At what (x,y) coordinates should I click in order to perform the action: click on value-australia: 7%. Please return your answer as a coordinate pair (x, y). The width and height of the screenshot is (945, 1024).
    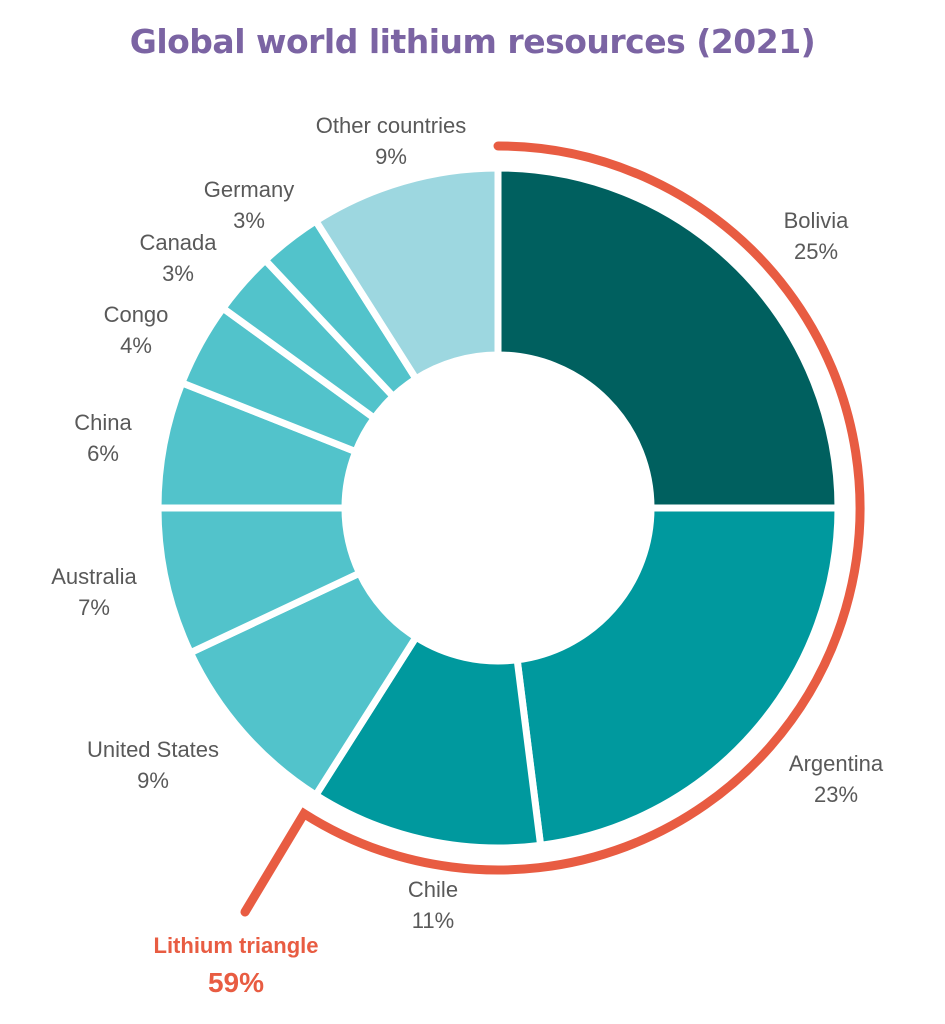
    Looking at the image, I should click on (94, 607).